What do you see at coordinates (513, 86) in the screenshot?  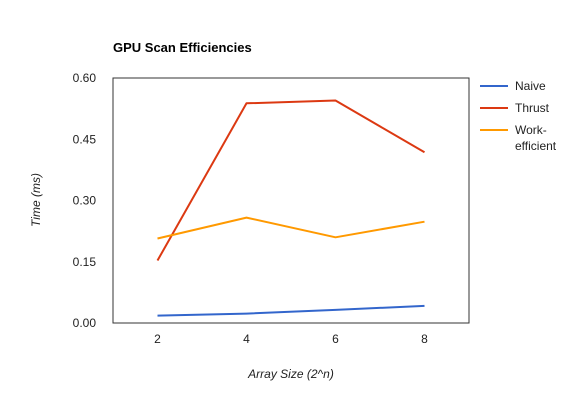 I see `legend-item-naive: Naive` at bounding box center [513, 86].